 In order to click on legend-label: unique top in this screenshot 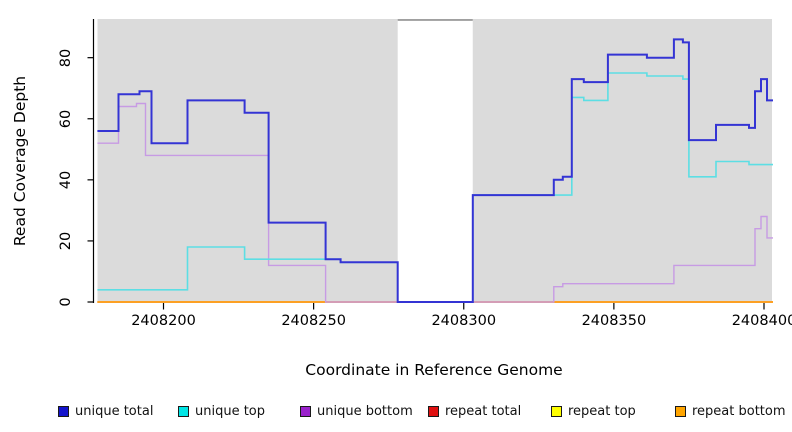, I will do `click(230, 411)`.